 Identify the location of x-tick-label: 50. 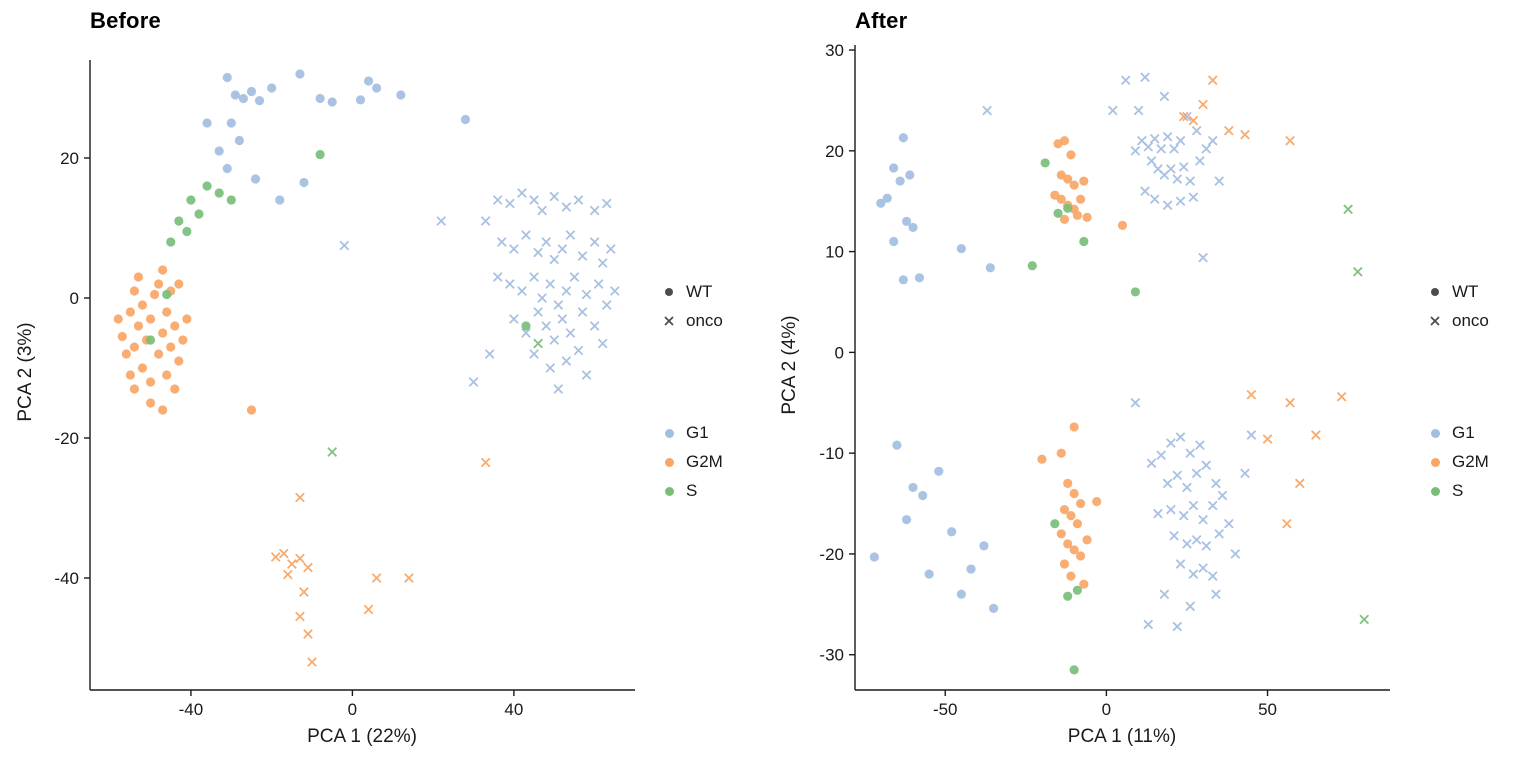
(1267, 709).